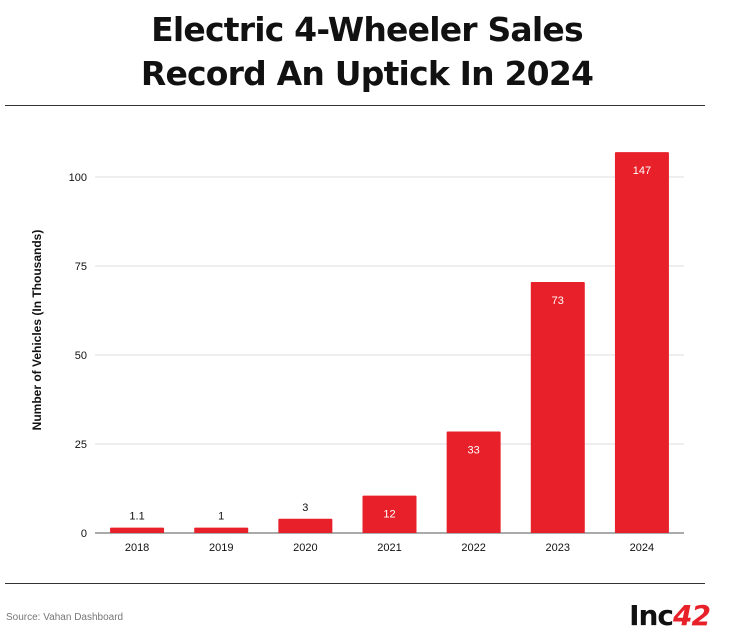 This screenshot has height=643, width=734. I want to click on y-tick-label: 50, so click(81, 356).